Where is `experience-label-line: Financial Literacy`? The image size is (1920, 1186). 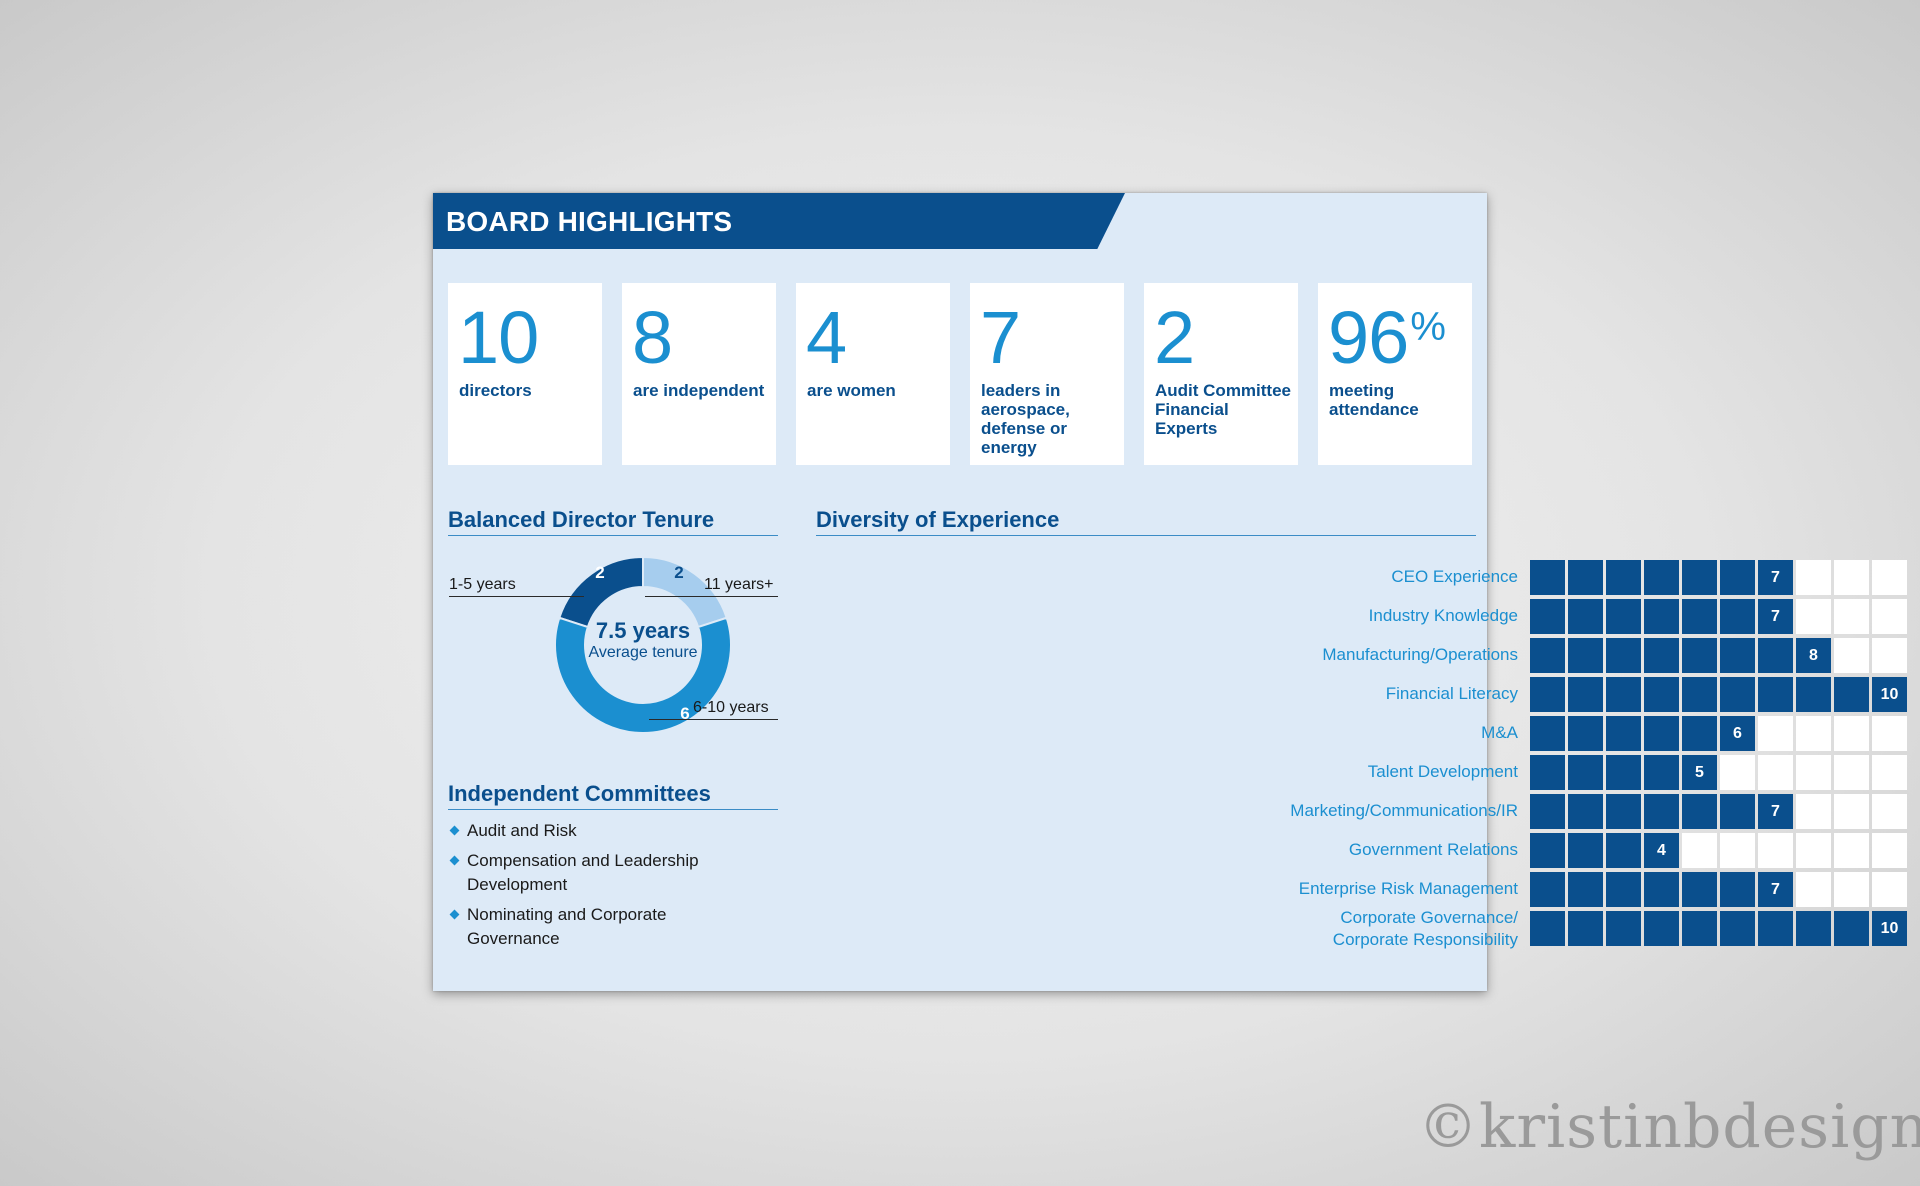 experience-label-line: Financial Literacy is located at coordinates (1451, 693).